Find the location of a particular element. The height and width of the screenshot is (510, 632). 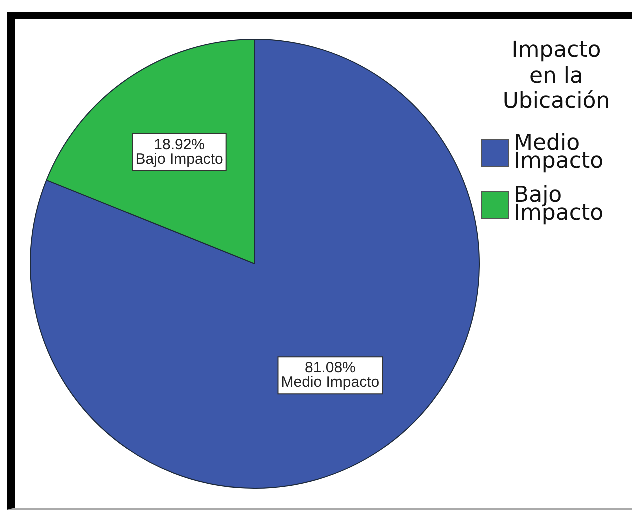

legend-title: Impacto en la Ubicación is located at coordinates (557, 76).